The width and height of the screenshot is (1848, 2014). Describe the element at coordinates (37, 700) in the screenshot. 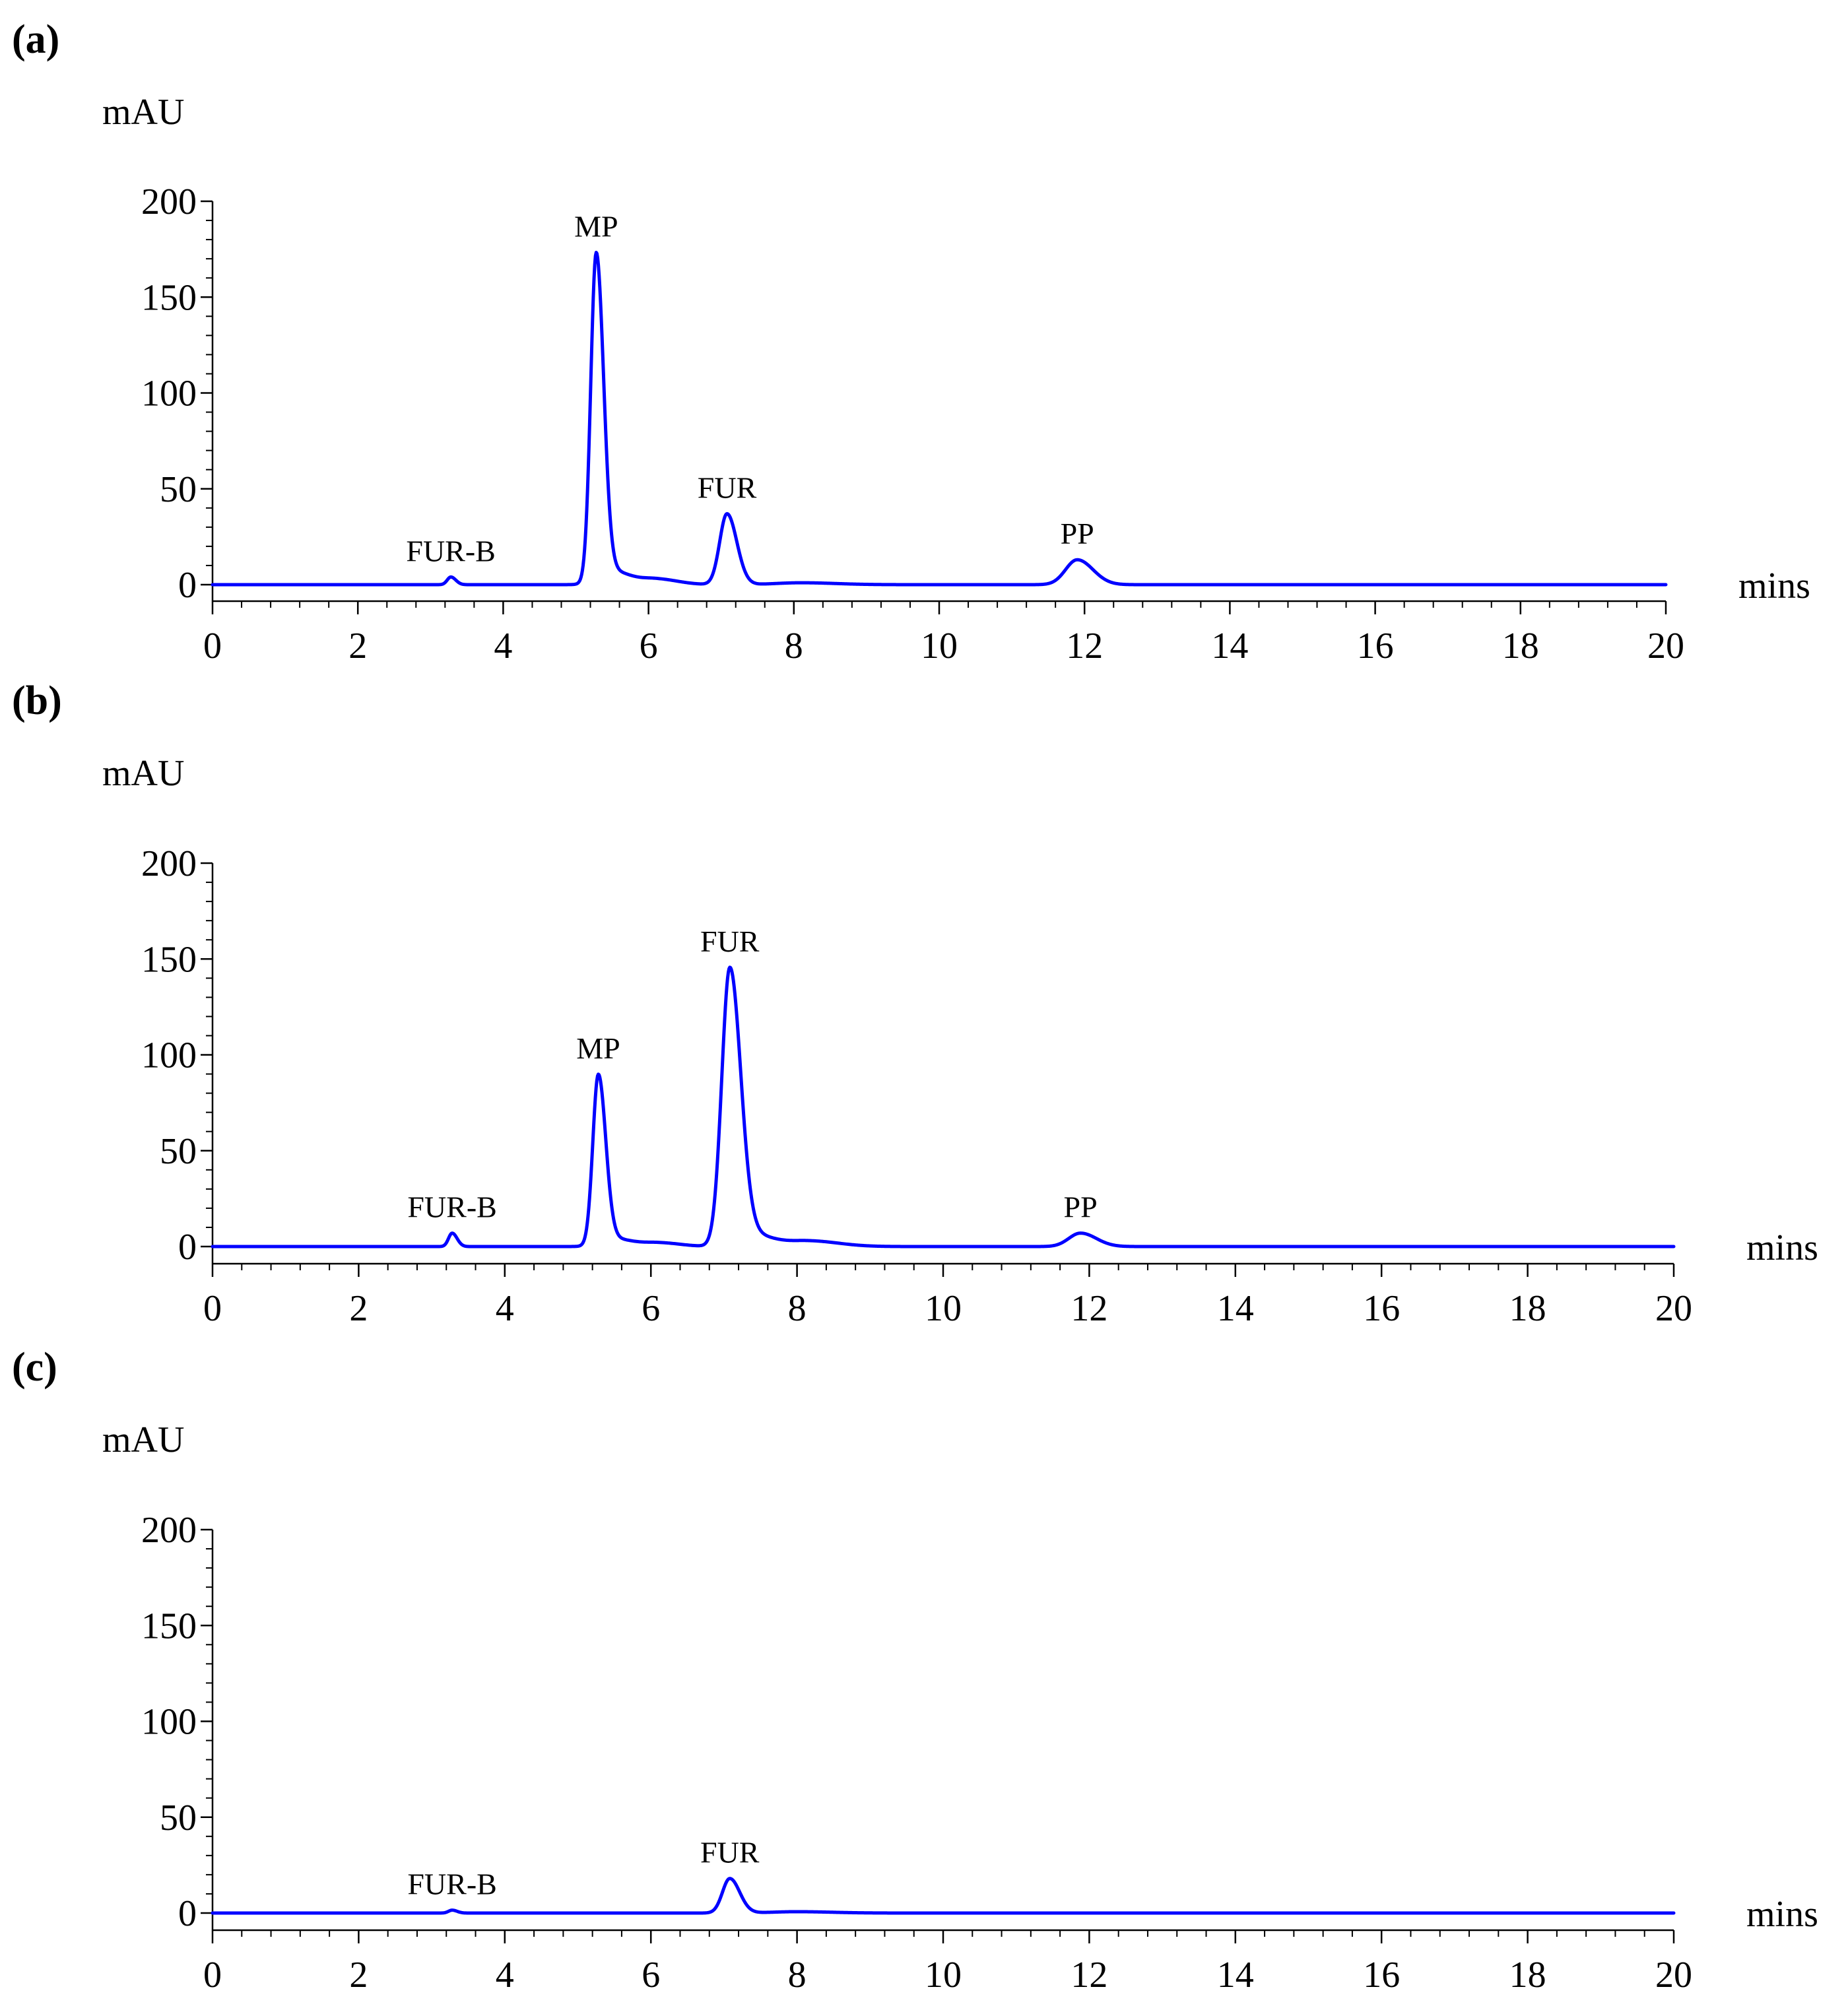

I see `panel-label: (b)` at that location.